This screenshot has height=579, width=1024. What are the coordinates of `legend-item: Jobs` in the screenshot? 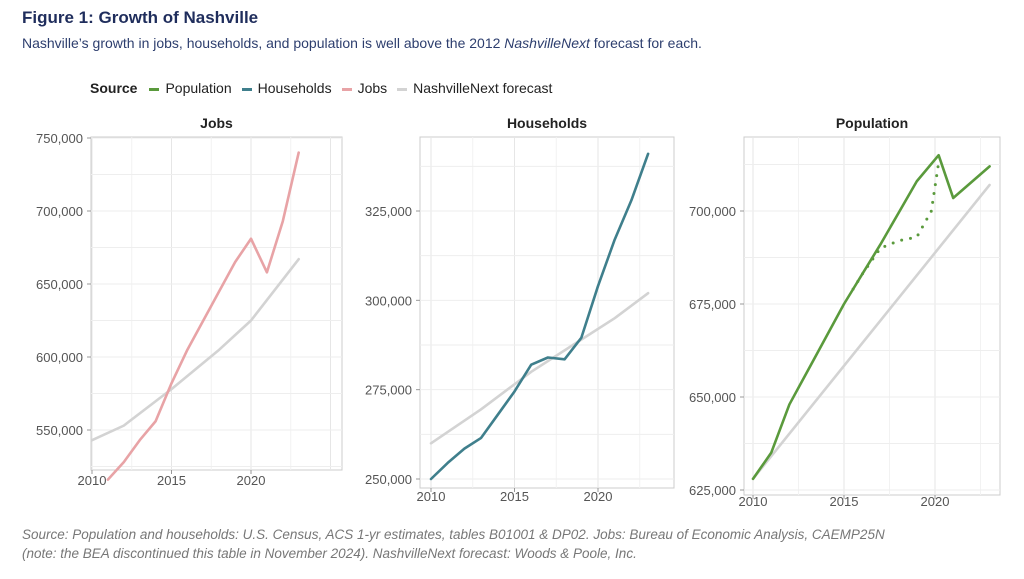 It's located at (364, 88).